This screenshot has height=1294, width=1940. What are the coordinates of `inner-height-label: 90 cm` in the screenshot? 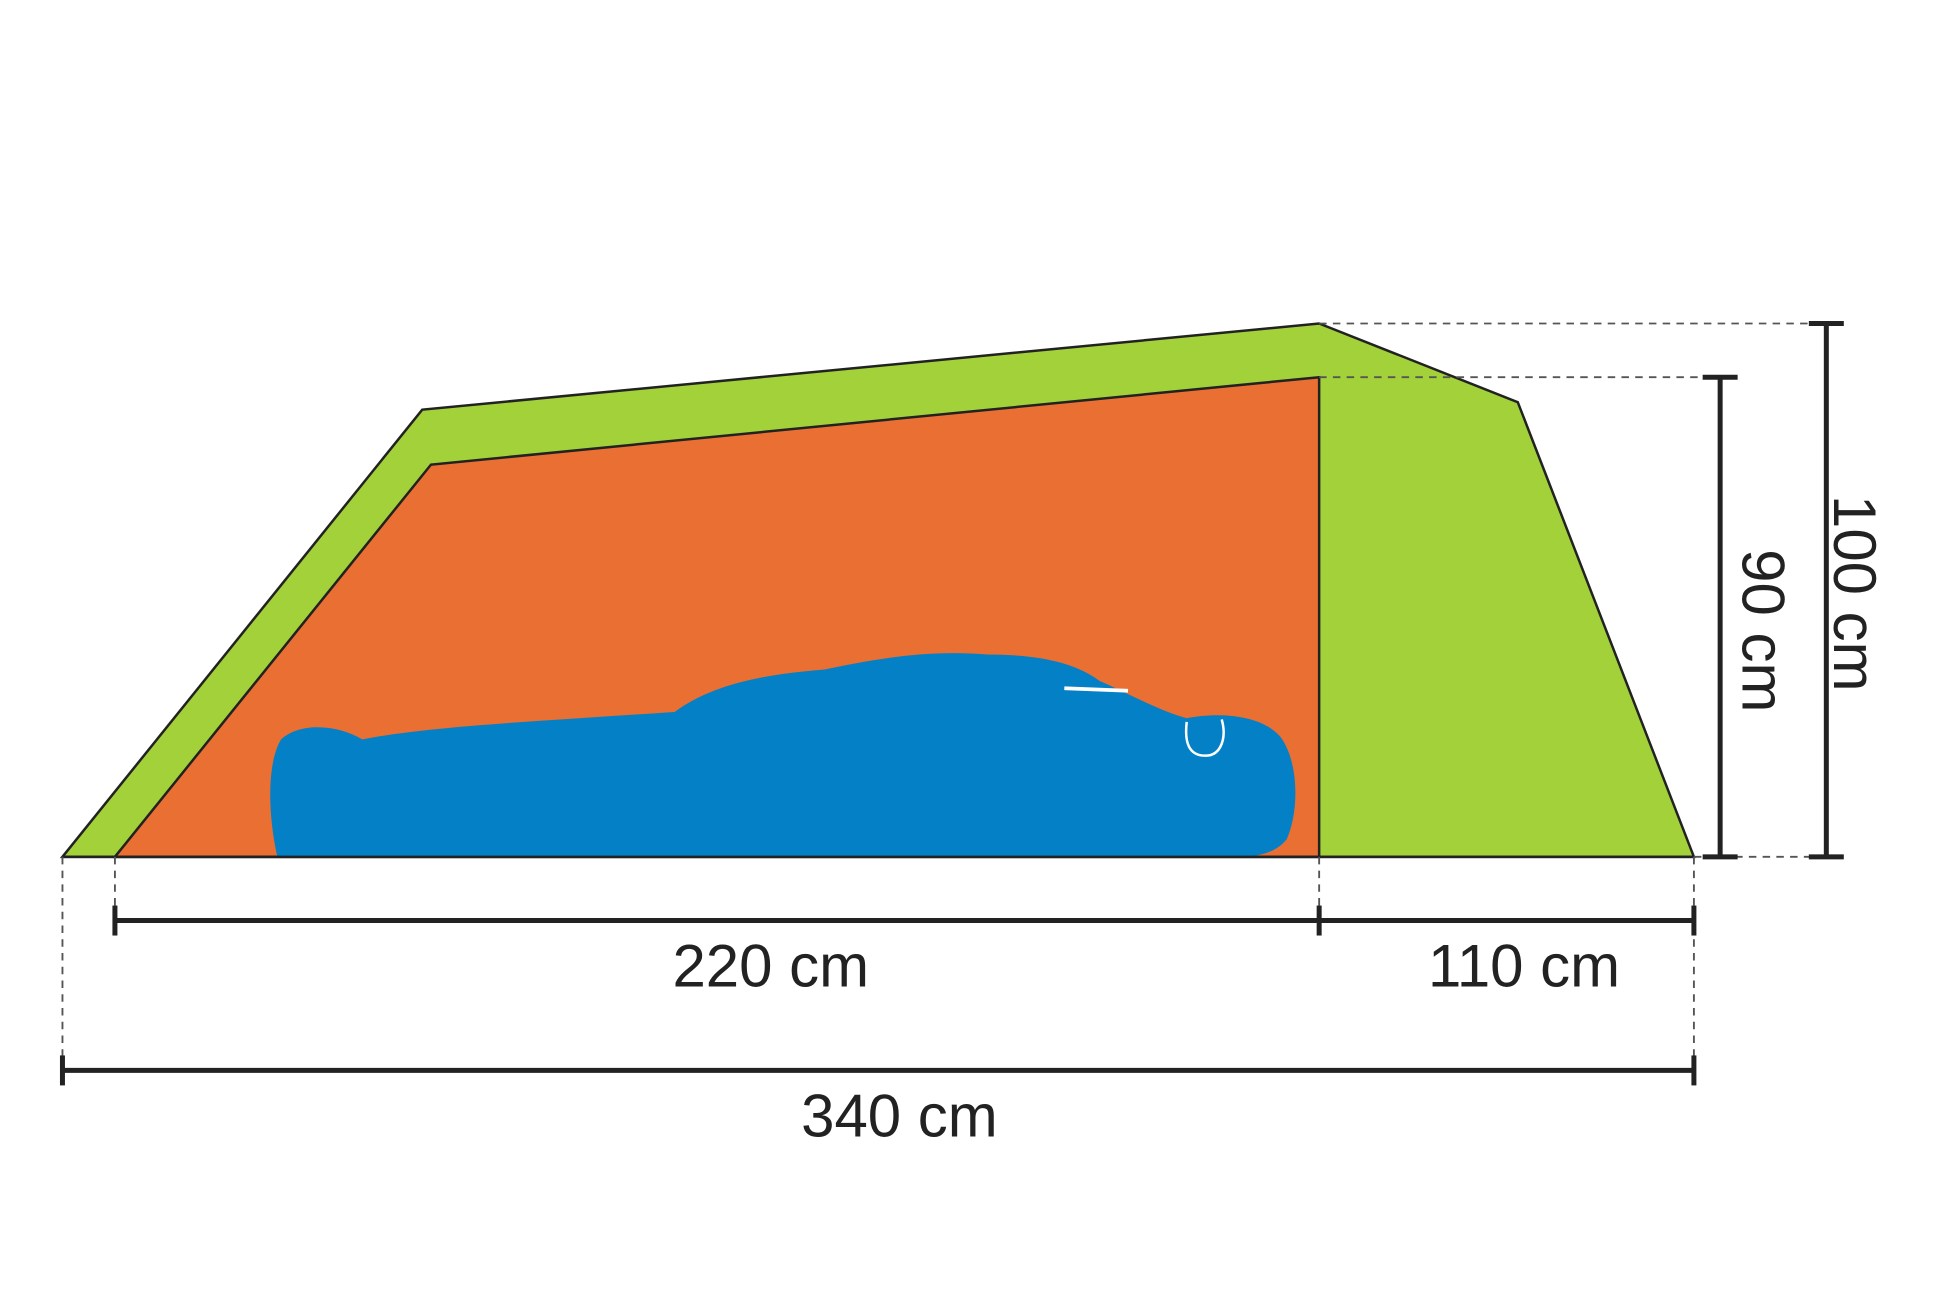 It's located at (1763, 630).